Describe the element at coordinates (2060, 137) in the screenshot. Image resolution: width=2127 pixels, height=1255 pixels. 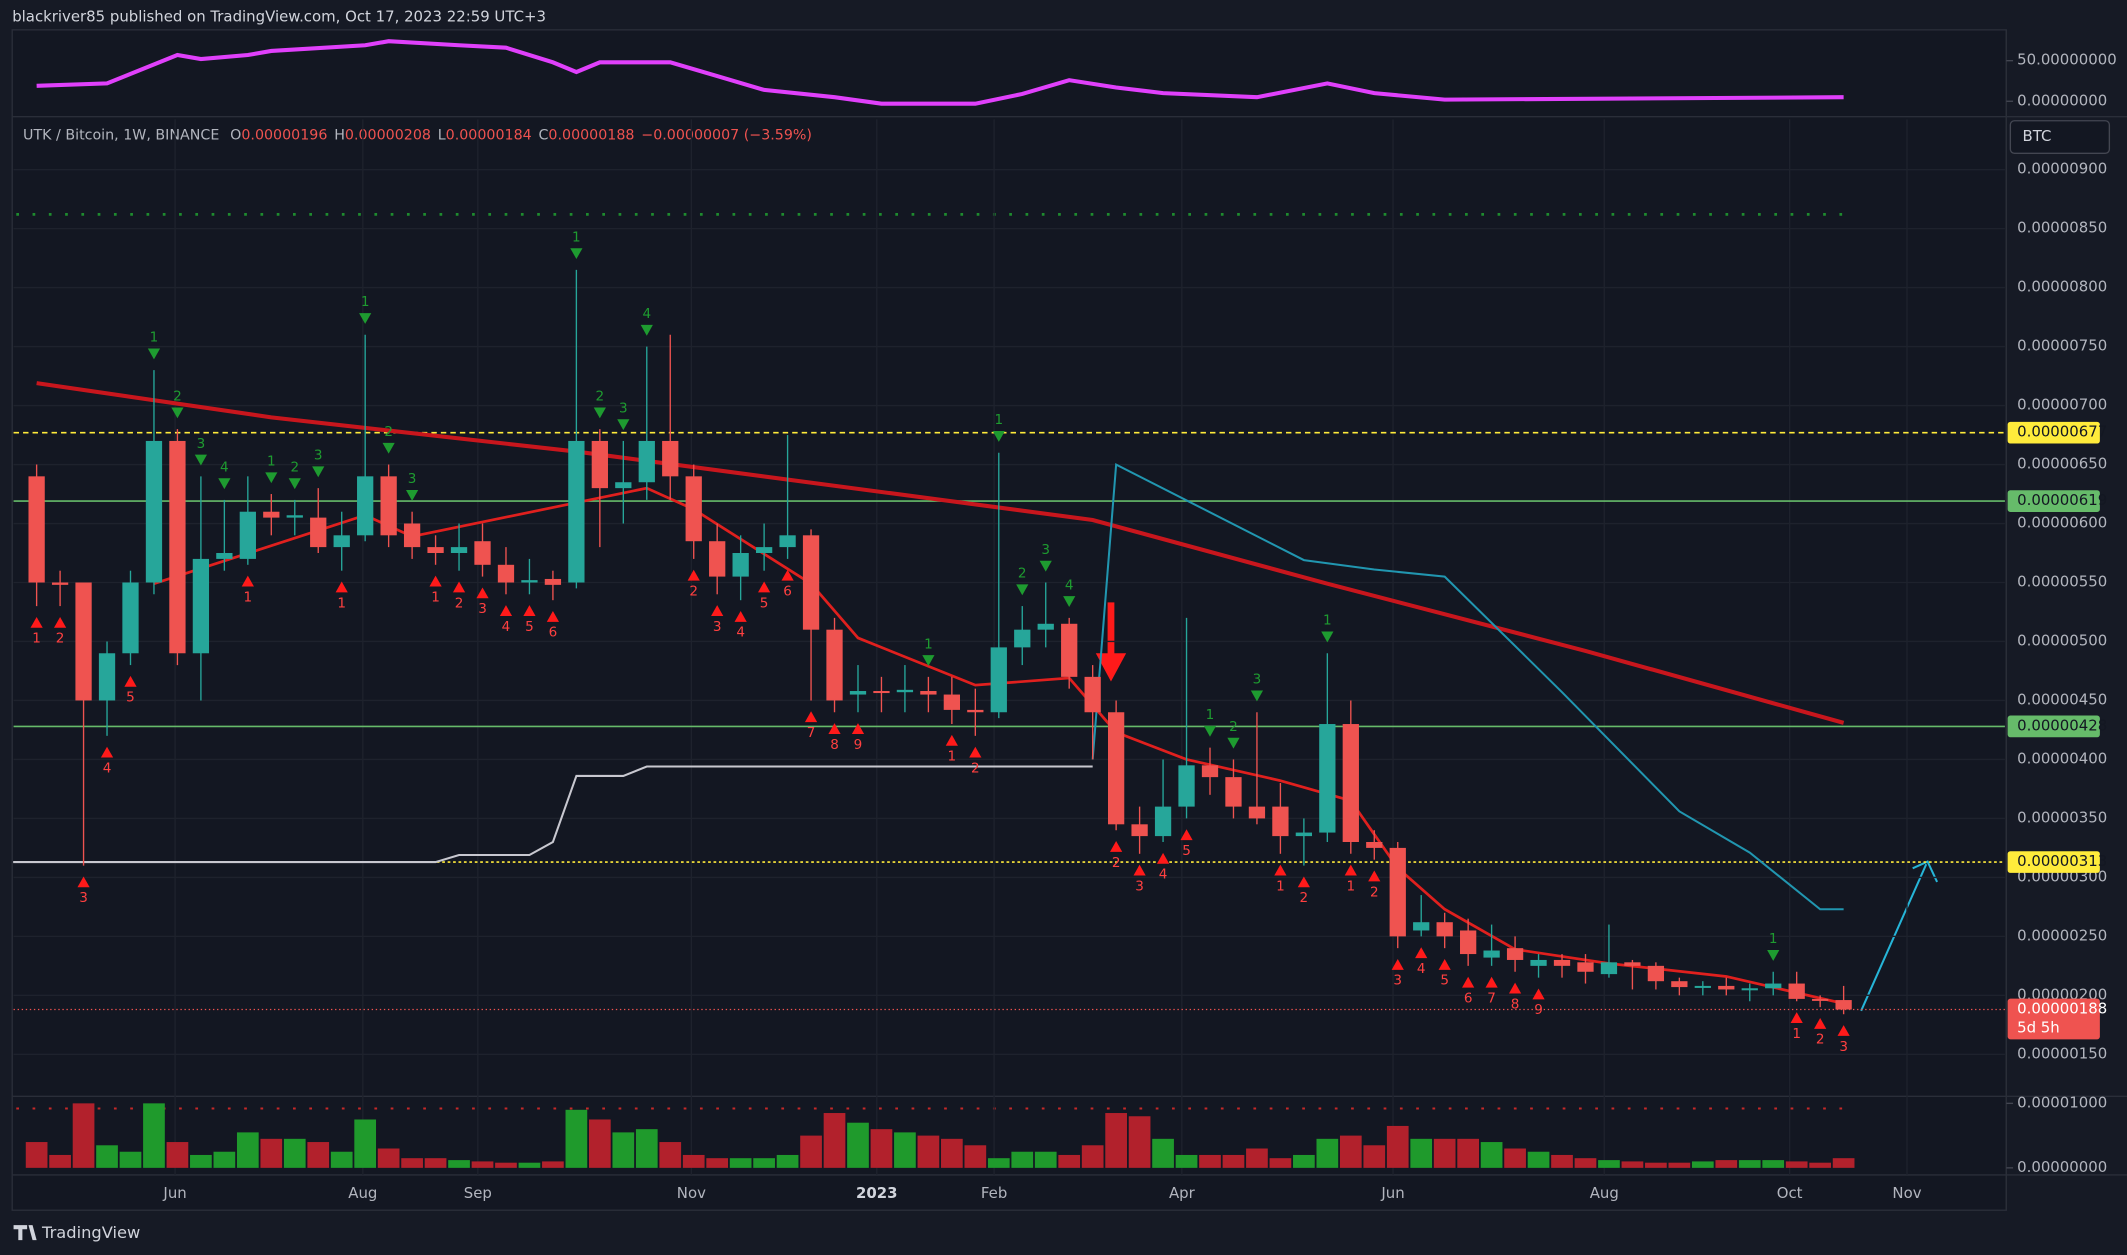
I see `currency-button` at that location.